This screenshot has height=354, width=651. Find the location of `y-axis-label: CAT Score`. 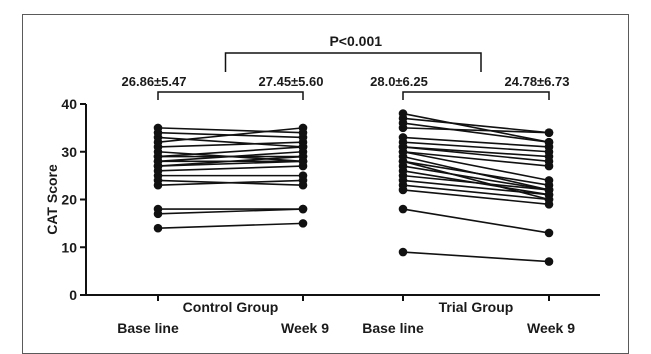

y-axis-label: CAT Score is located at coordinates (52, 199).